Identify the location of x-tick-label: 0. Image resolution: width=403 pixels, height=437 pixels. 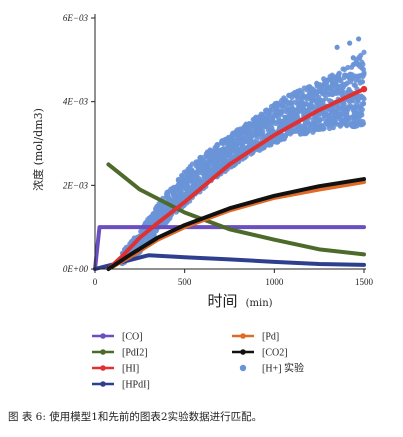
(95, 282).